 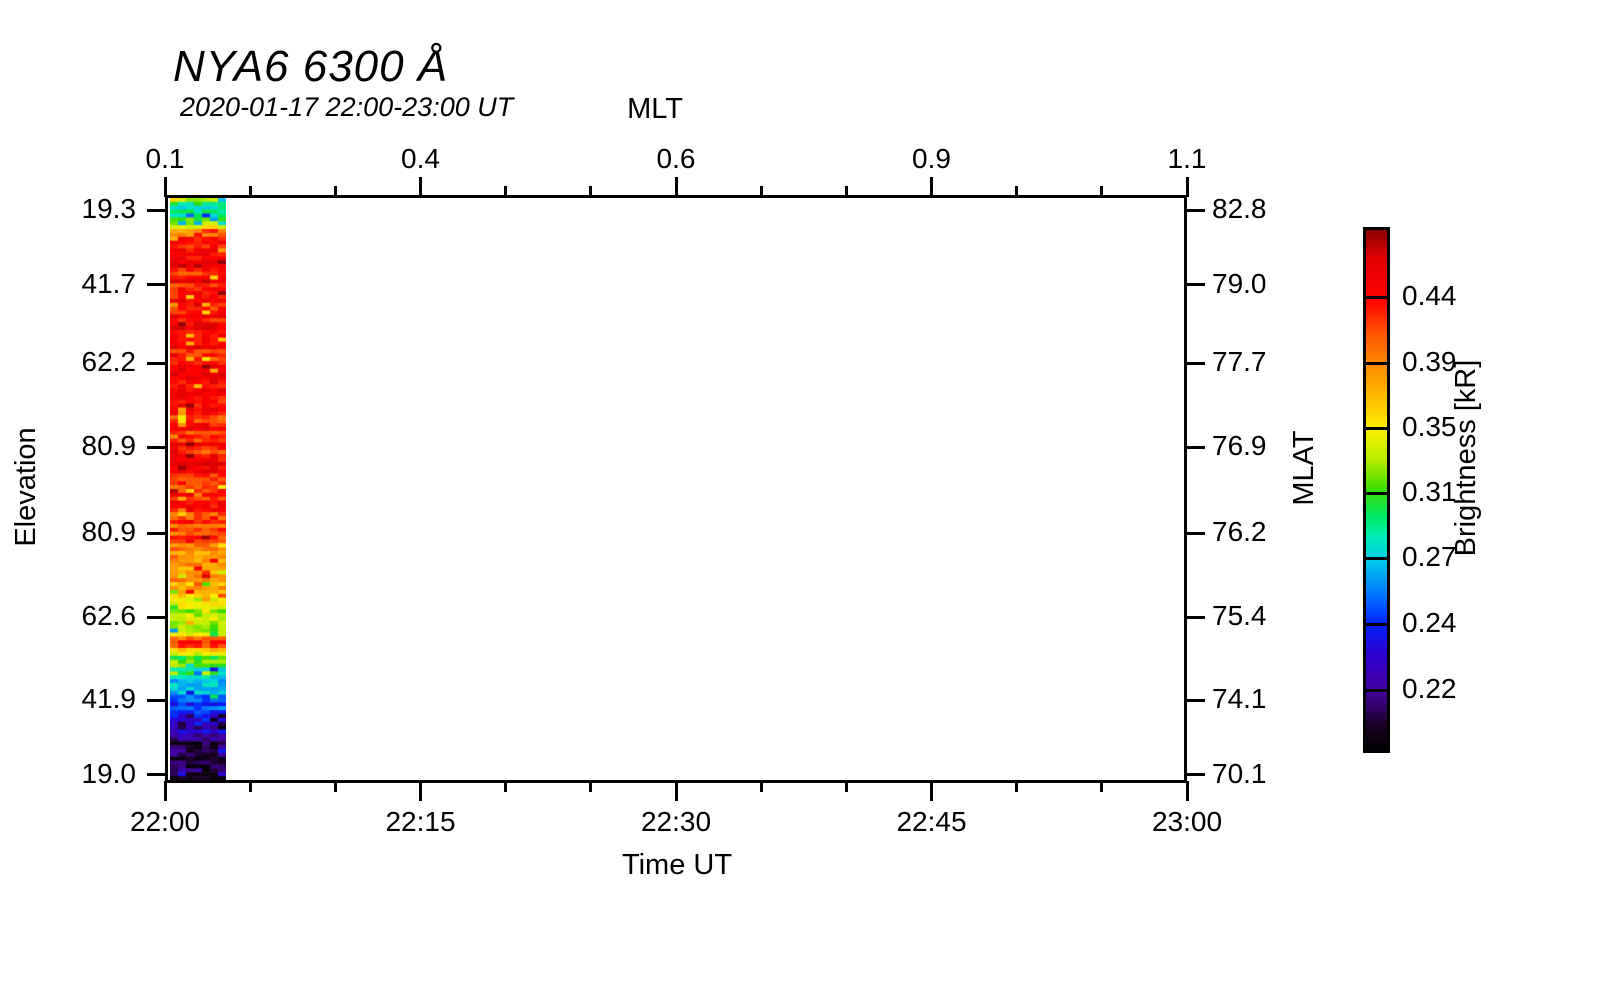 I want to click on y-axis-tick-label-right: 75.4, so click(x=1239, y=616).